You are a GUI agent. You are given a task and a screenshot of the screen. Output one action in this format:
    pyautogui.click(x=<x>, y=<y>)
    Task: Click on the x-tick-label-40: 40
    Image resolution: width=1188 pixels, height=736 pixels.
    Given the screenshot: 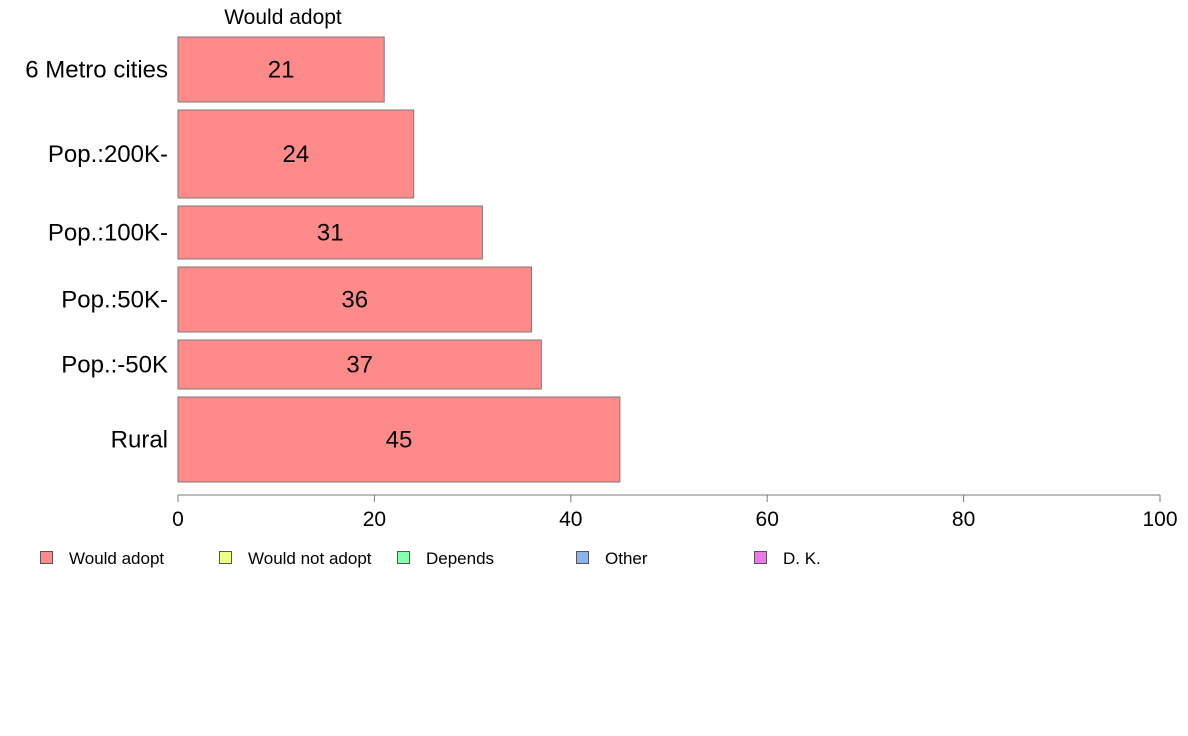 What is the action you would take?
    pyautogui.click(x=570, y=519)
    